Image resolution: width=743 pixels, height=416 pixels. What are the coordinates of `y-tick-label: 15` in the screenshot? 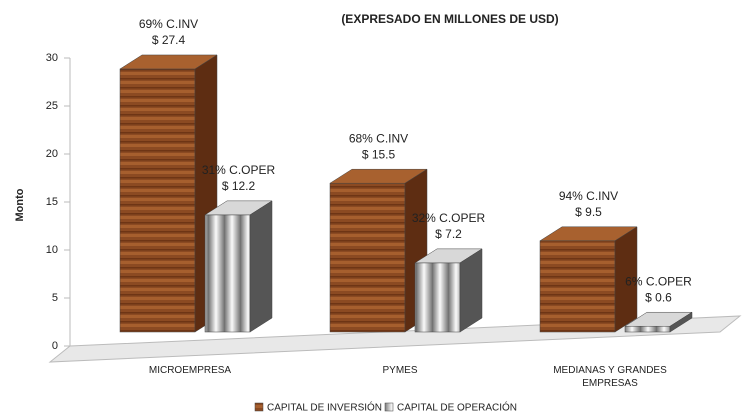 It's located at (52, 202).